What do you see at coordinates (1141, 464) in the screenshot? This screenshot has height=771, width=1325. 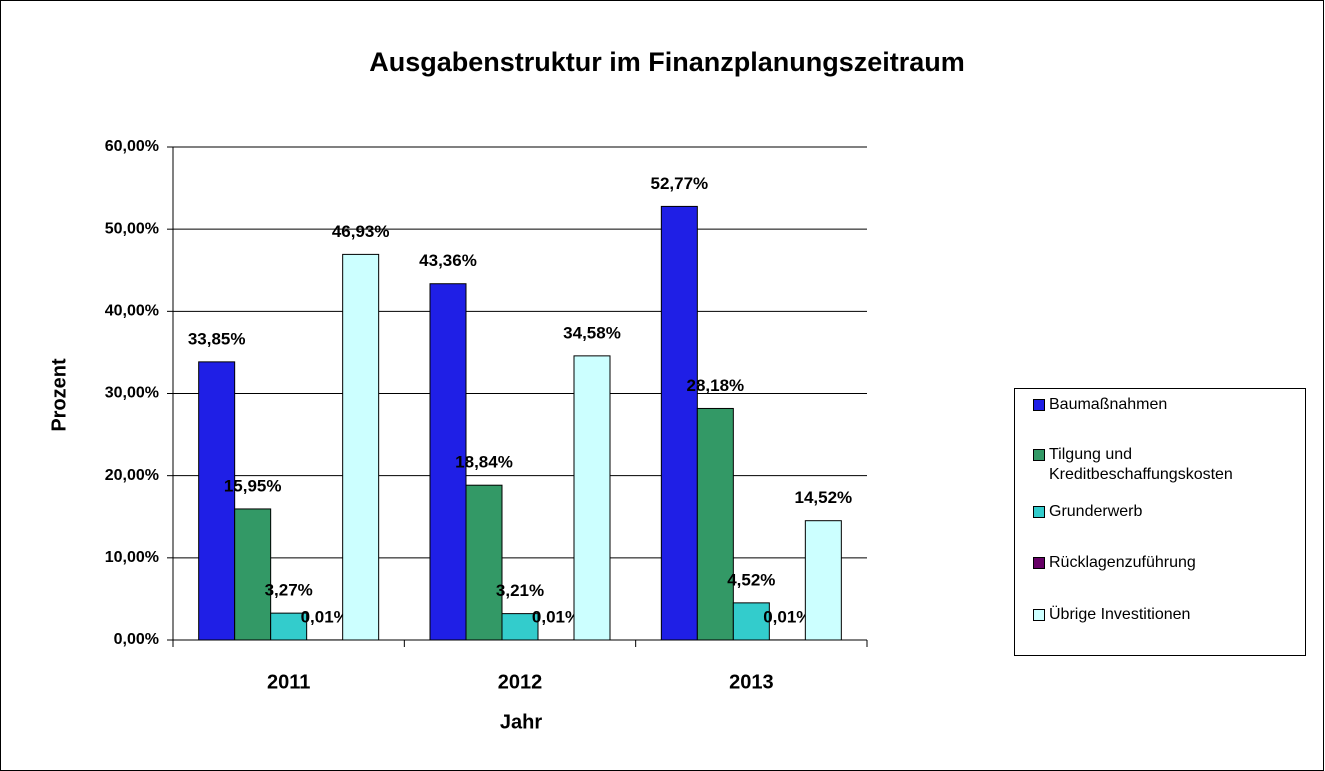 I see `legend-label: Tilgung und Kreditbeschaffungskosten` at bounding box center [1141, 464].